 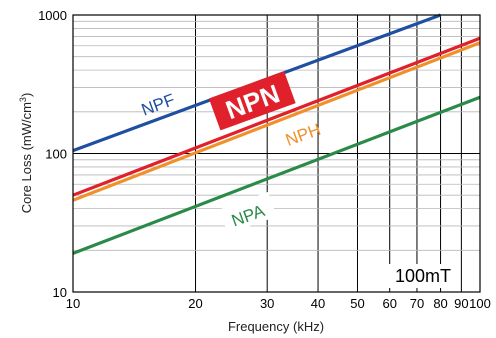 I want to click on annotation-100mt: 100mT, so click(x=423, y=276).